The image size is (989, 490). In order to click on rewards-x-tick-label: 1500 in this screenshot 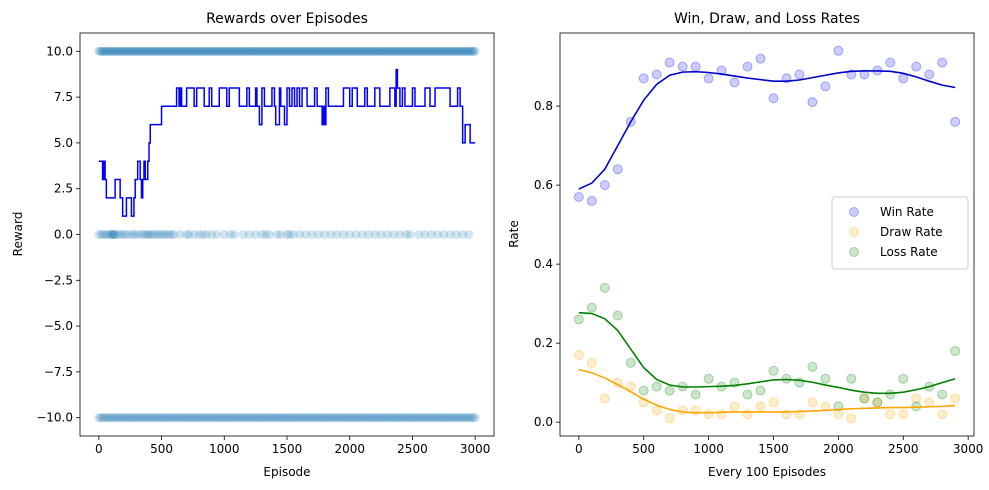, I will do `click(287, 449)`.